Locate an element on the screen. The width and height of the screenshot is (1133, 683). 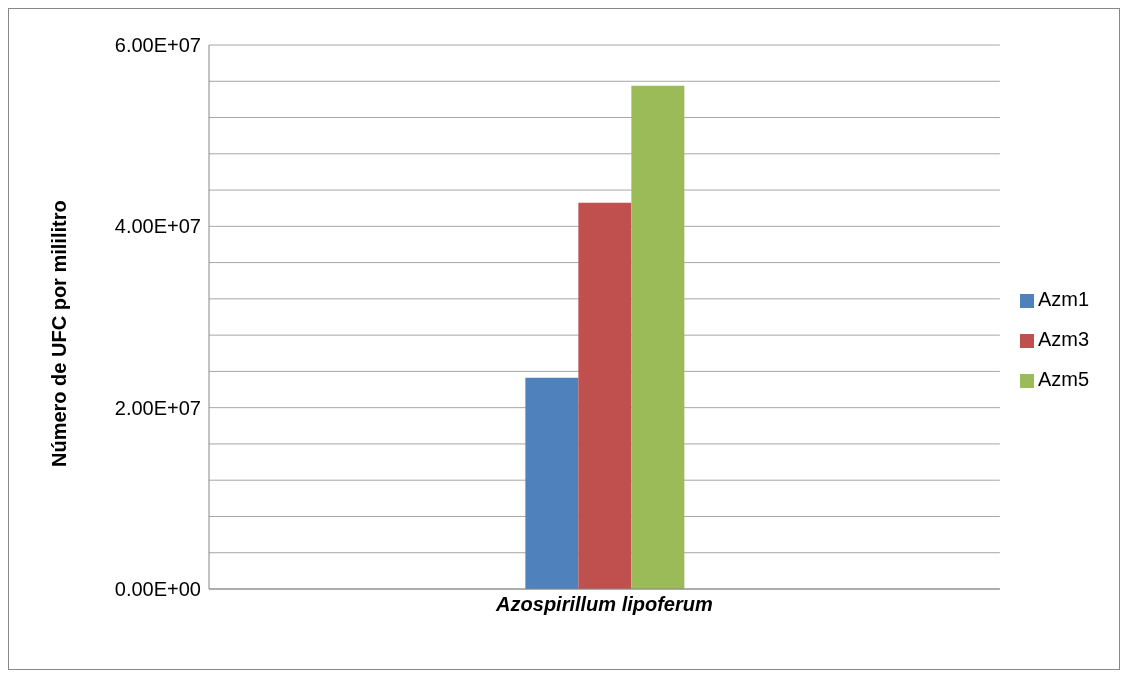
y-tick-label: 2.00E+07 is located at coordinates (157, 407).